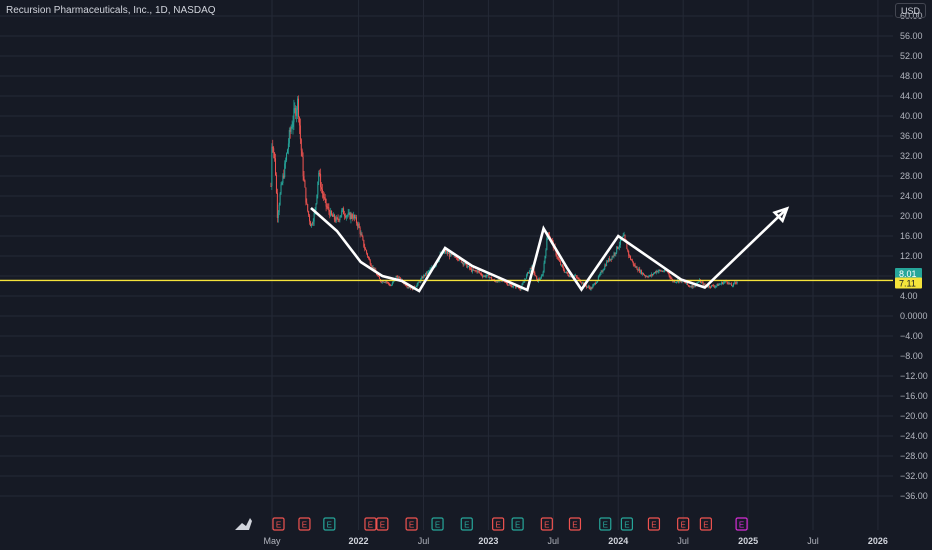  What do you see at coordinates (908, 283) in the screenshot?
I see `price-tag: 7.11` at bounding box center [908, 283].